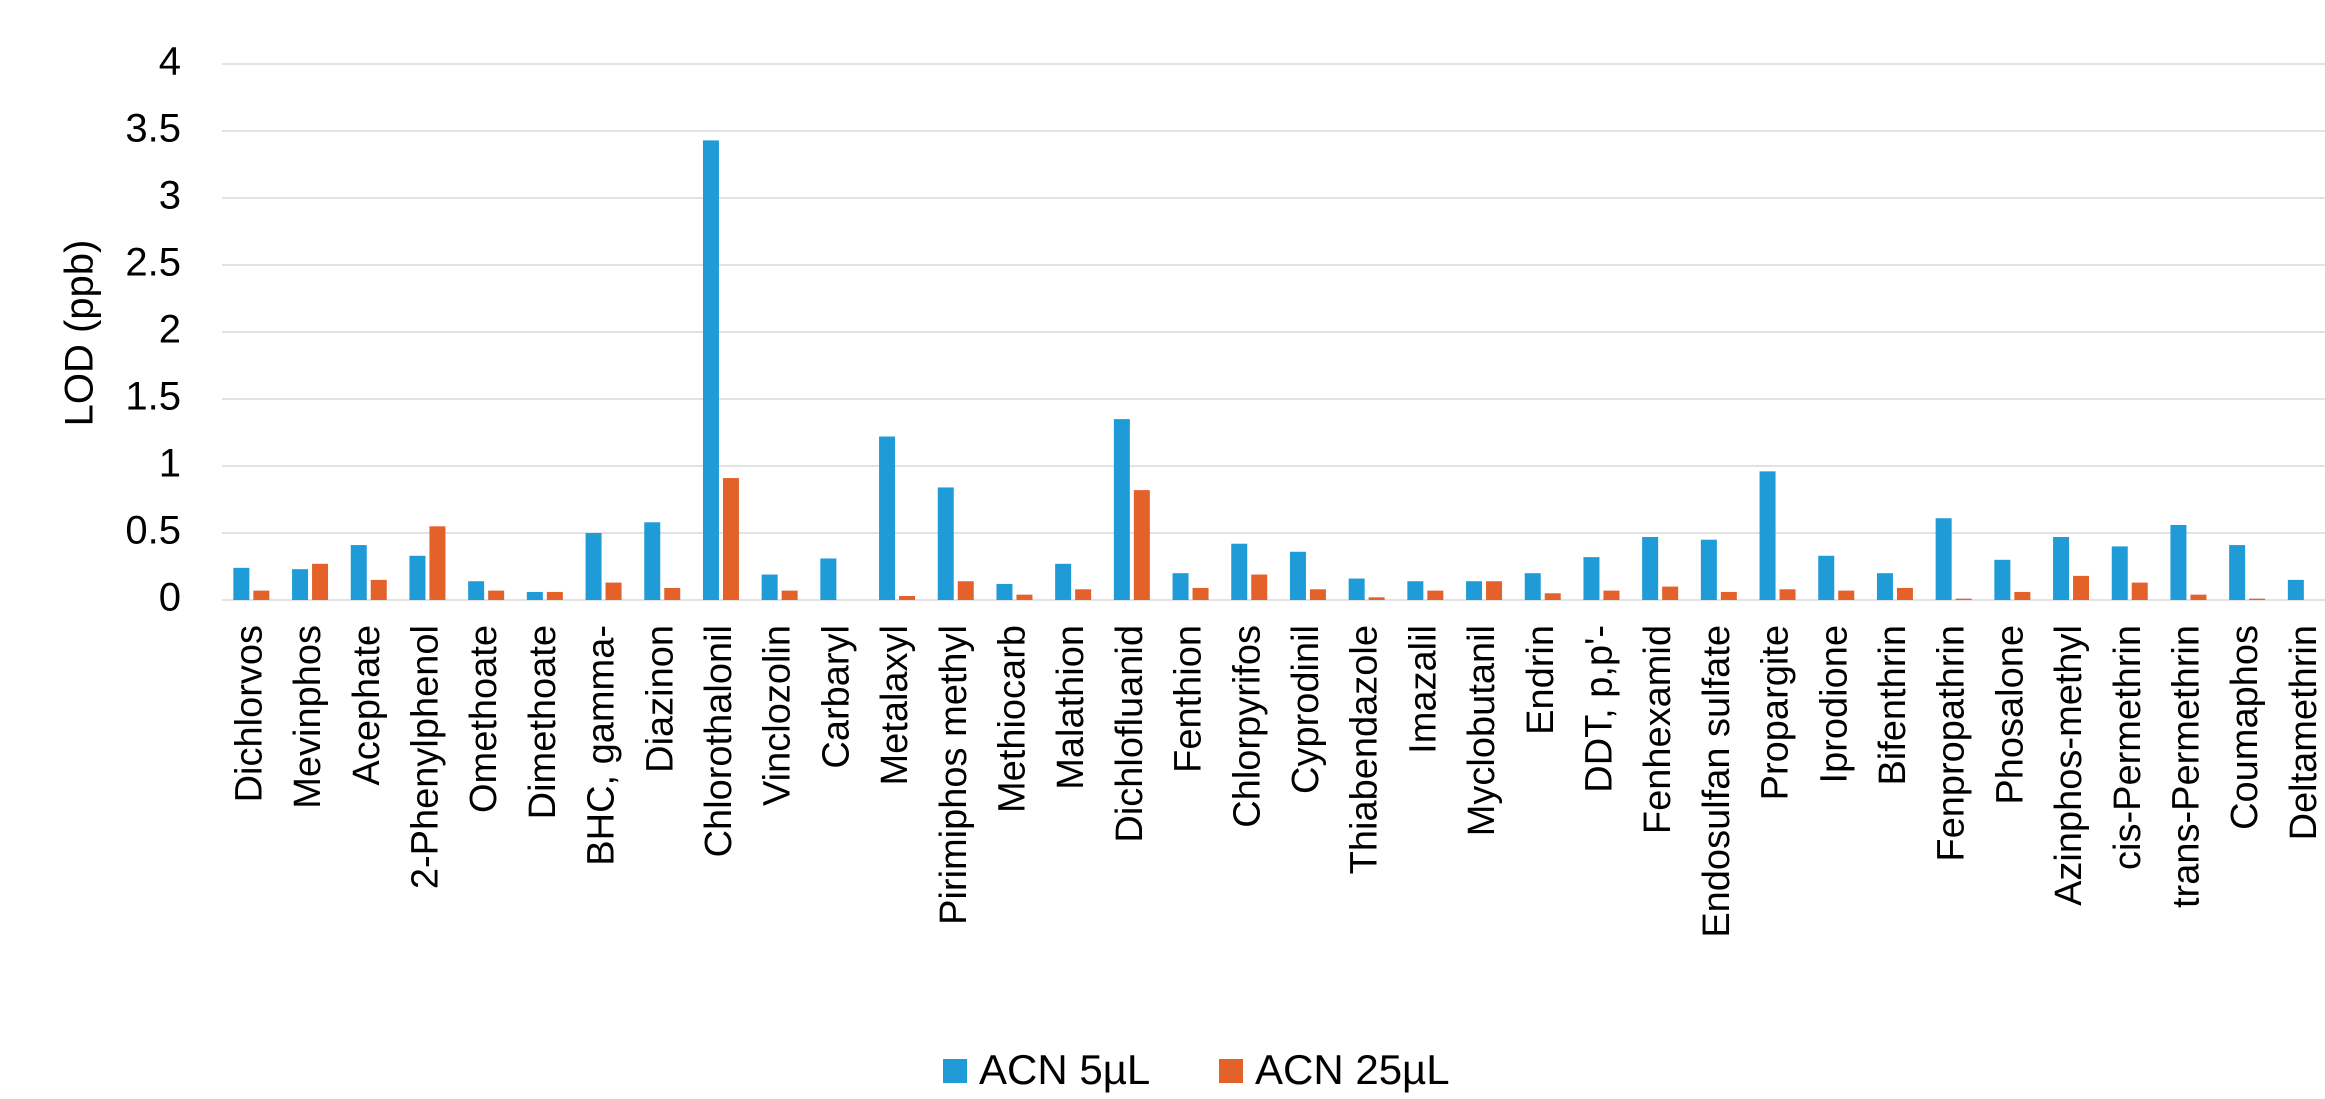 The image size is (2325, 1099). I want to click on x-tick-label: Deltamethrin, so click(2304, 732).